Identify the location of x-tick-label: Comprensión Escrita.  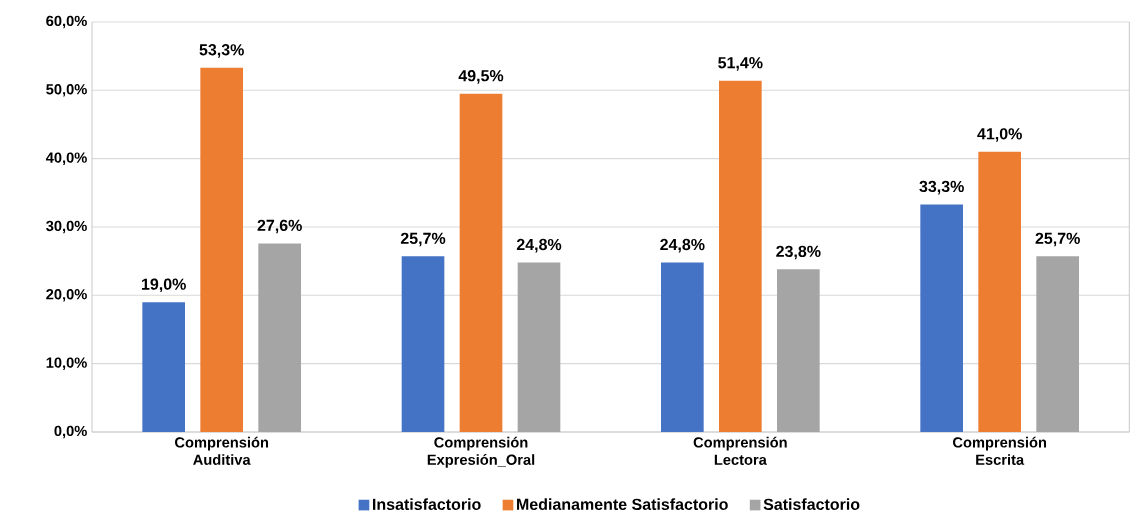
(1000, 450).